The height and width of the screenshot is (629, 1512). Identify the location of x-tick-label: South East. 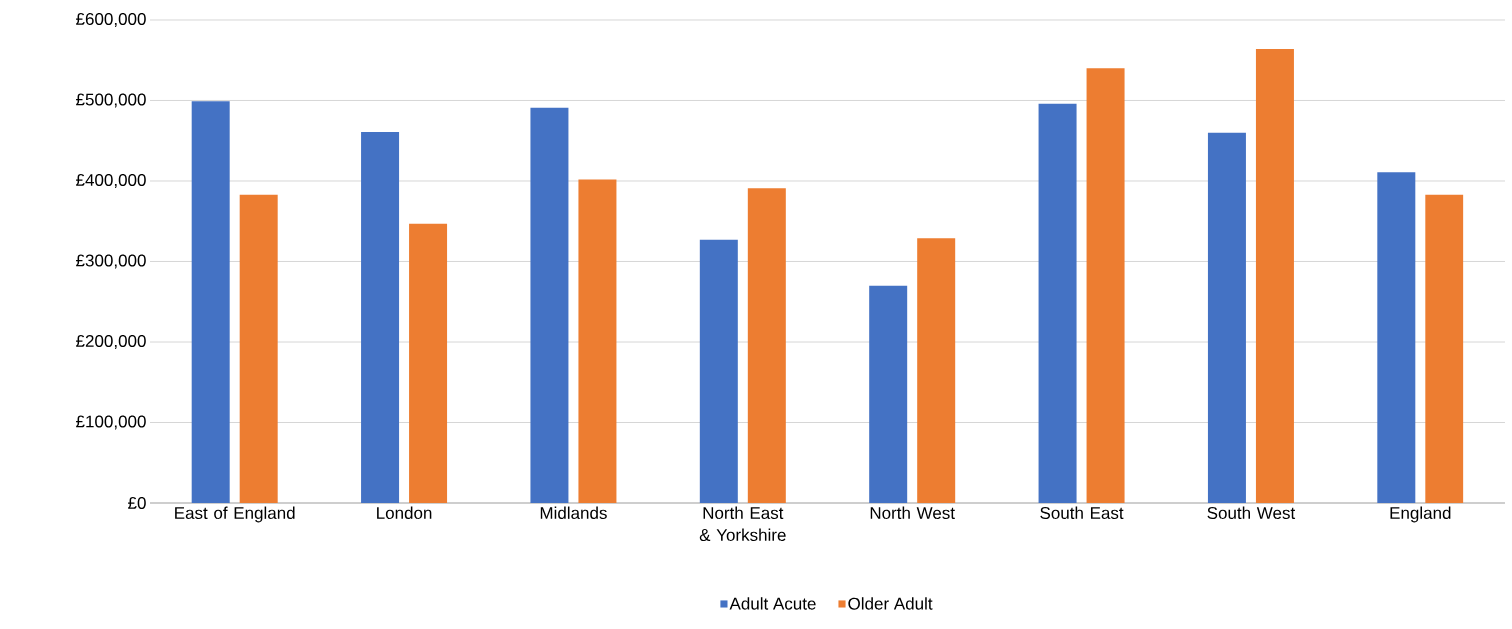
(1082, 513).